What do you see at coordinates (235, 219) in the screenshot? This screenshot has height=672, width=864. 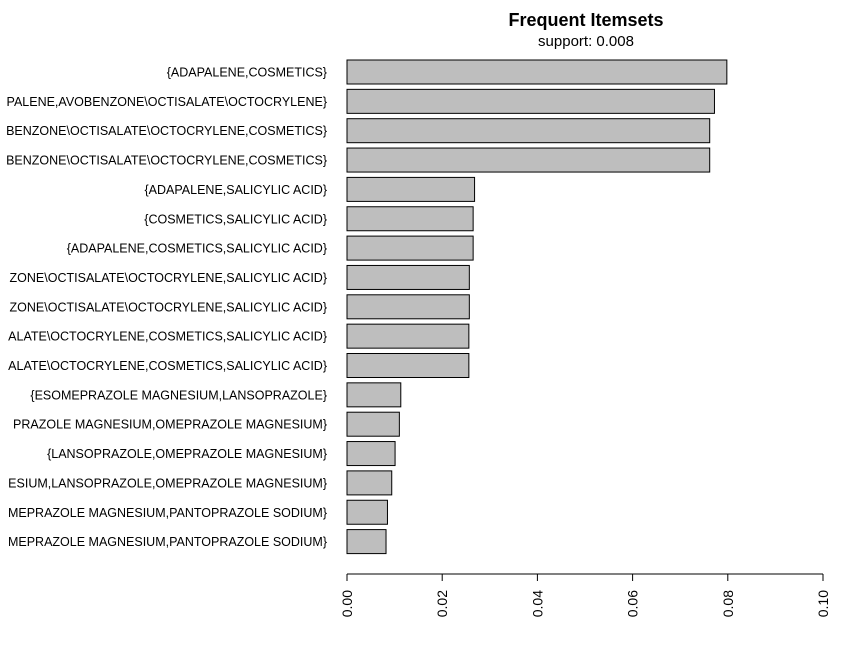 I see `category-label: {COSMETICS,SALICYLIC ACID}` at bounding box center [235, 219].